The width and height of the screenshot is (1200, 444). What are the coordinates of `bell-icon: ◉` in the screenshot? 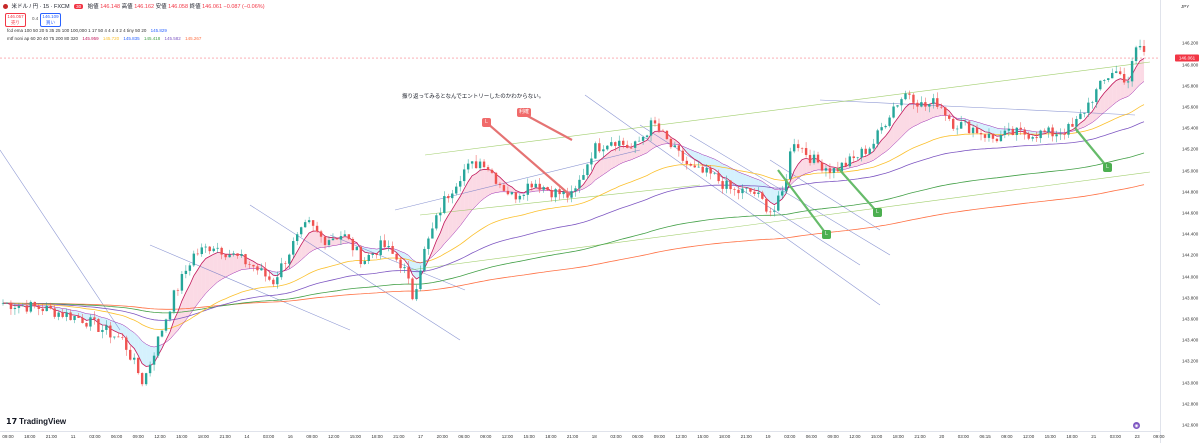 It's located at (1136, 425).